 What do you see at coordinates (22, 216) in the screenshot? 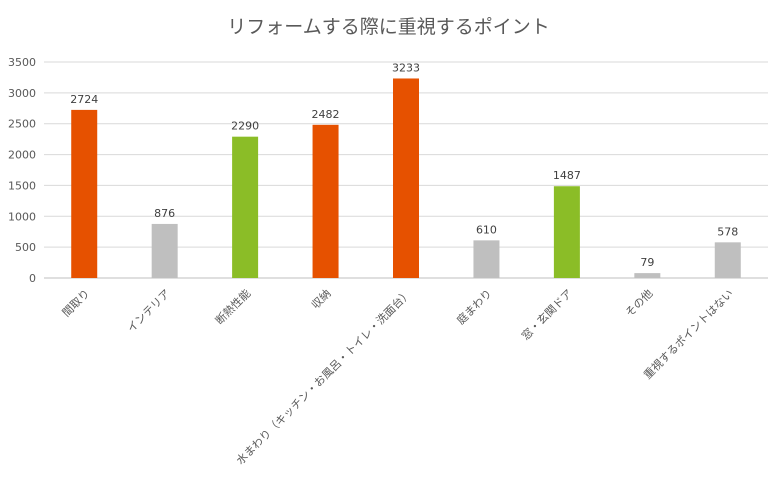
I see `y-tick-label: 1000` at bounding box center [22, 216].